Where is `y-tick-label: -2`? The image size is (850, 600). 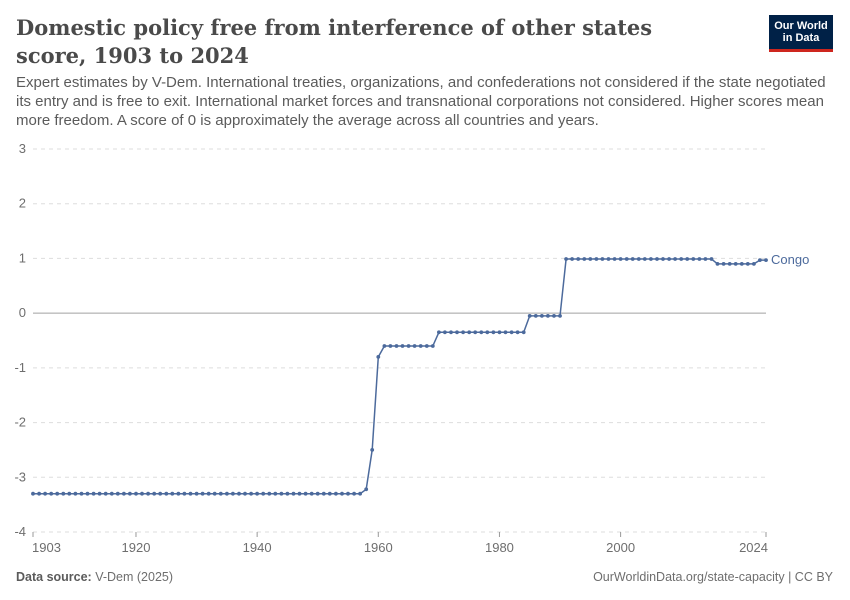 y-tick-label: -2 is located at coordinates (20, 422).